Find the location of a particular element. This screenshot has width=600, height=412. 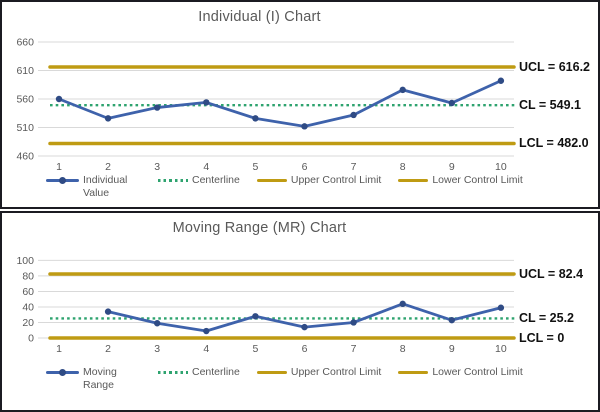

y-tick-label: 610 is located at coordinates (25, 71).